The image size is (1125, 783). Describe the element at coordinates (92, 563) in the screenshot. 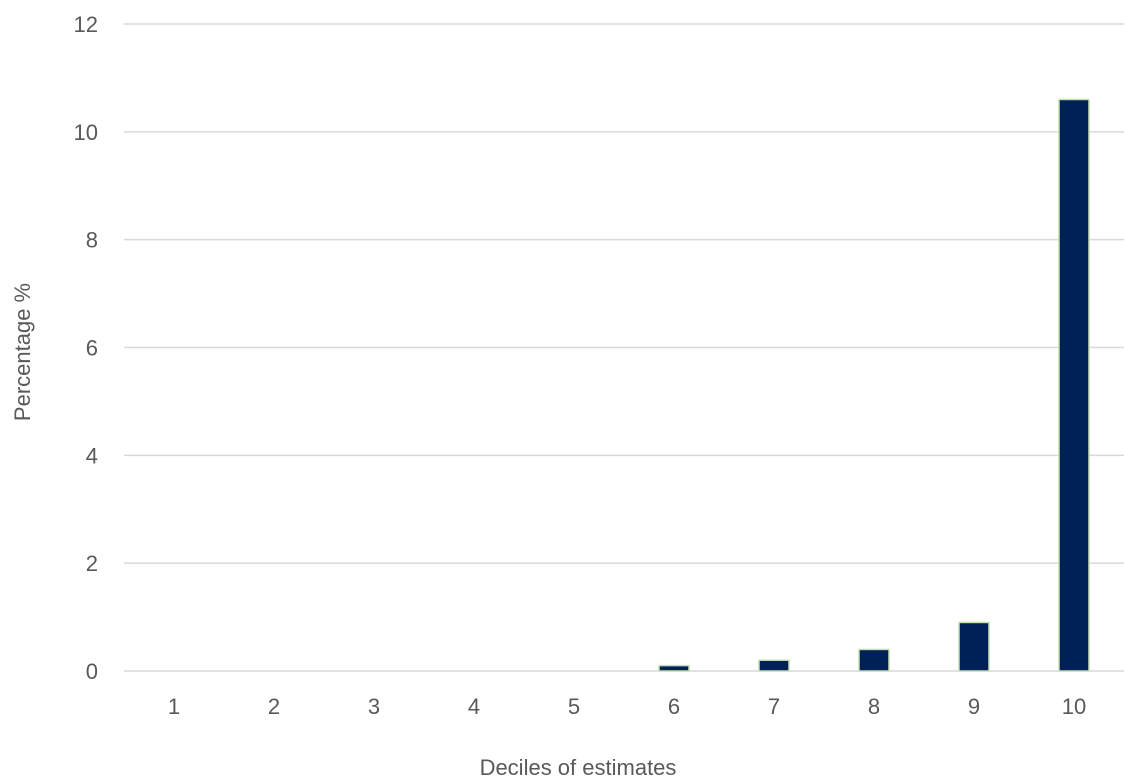

I see `y-tick-label: 2` at that location.